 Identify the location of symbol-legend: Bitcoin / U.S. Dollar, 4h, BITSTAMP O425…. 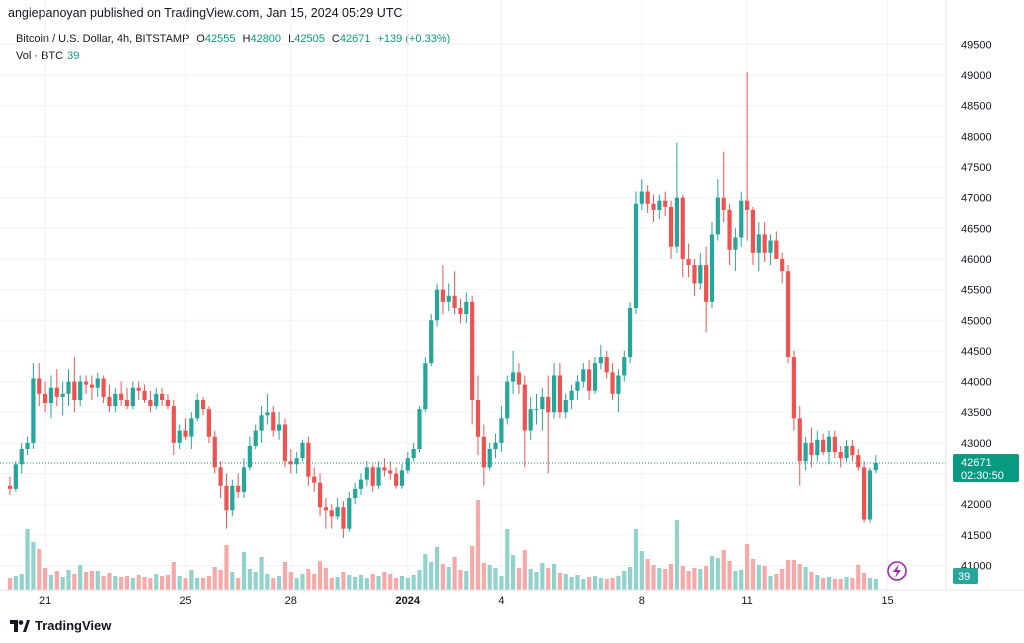
(233, 39).